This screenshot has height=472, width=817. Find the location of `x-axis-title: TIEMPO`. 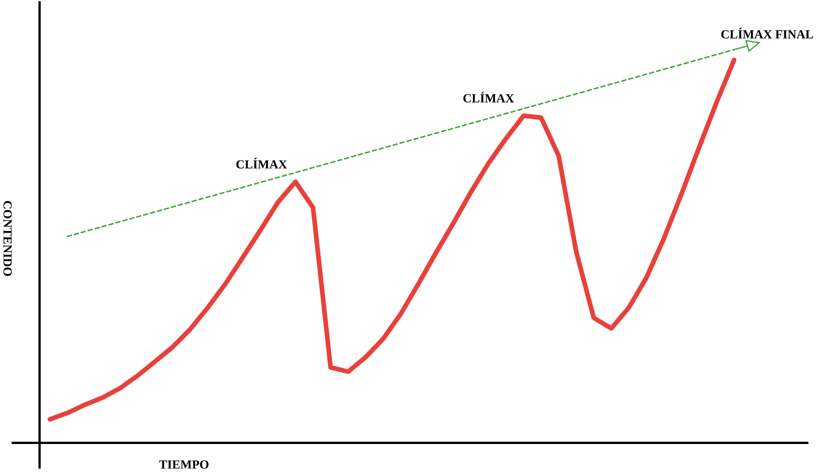

x-axis-title: TIEMPO is located at coordinates (183, 464).